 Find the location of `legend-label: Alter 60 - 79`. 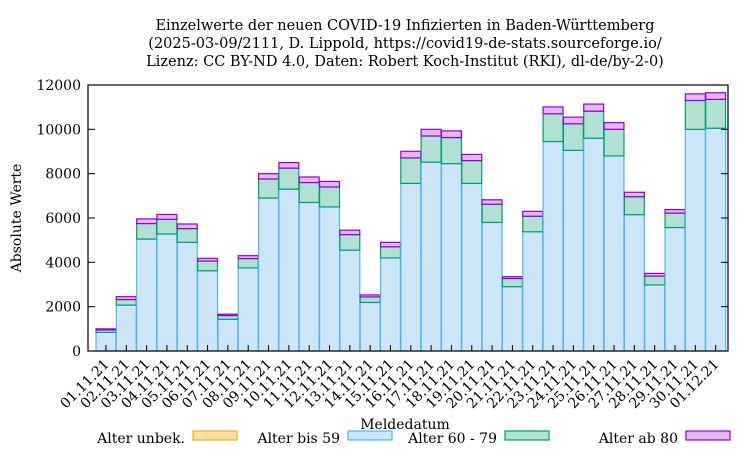

legend-label: Alter 60 - 79 is located at coordinates (452, 439).